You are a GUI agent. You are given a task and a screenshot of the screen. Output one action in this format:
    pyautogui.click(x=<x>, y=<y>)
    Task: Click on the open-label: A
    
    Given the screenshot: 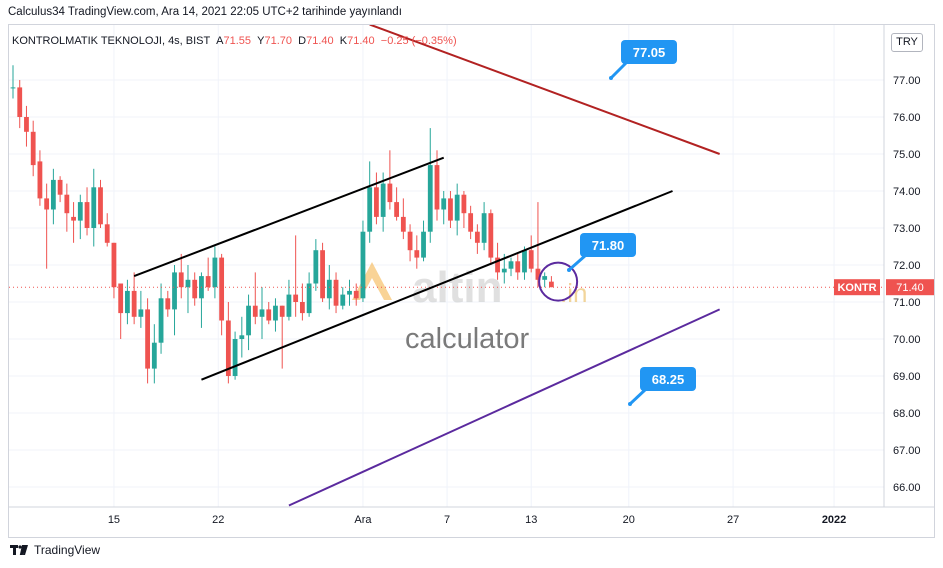 What is the action you would take?
    pyautogui.click(x=220, y=41)
    